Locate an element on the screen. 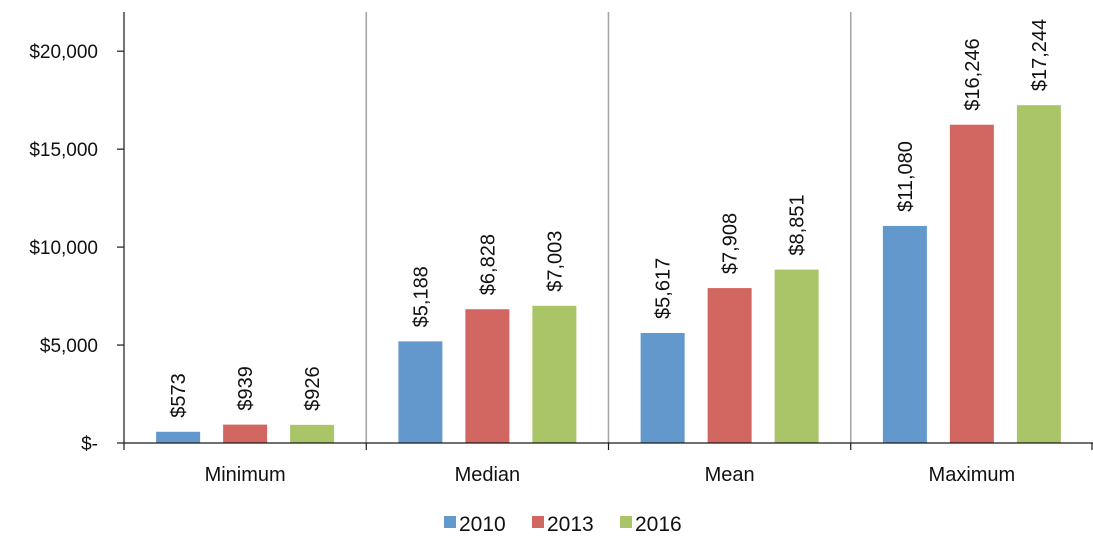 The width and height of the screenshot is (1093, 543). data-label: $939 is located at coordinates (246, 388).